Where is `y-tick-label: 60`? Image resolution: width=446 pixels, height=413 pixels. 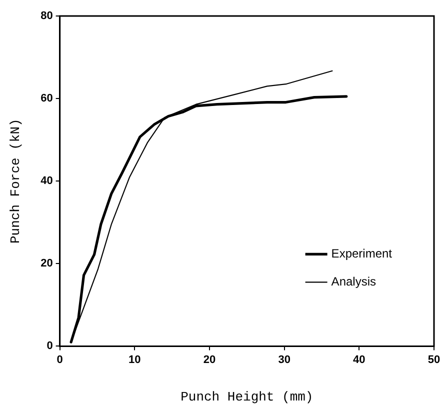
y-tick-label: 60 is located at coordinates (46, 98).